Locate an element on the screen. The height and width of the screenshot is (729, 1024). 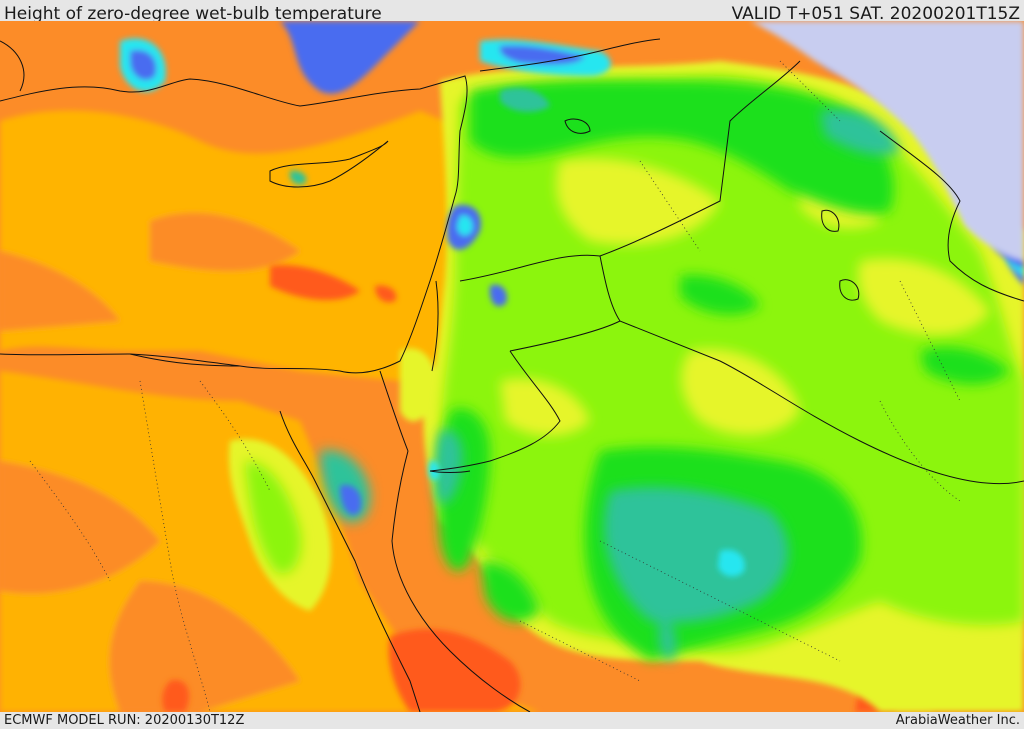
credit: ArabiaWeather Inc. is located at coordinates (957, 720).